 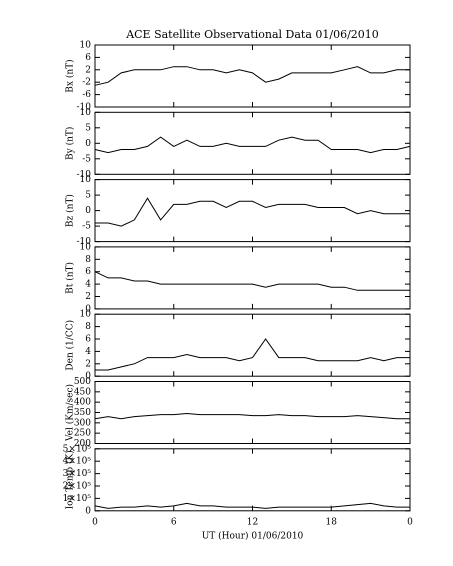 I want to click on y-tick-label: 1×10⁵, so click(x=77, y=499).